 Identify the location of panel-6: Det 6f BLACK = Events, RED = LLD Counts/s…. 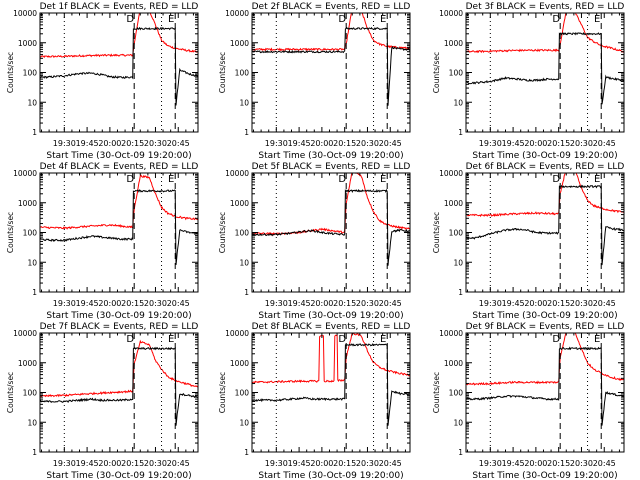
(528, 241).